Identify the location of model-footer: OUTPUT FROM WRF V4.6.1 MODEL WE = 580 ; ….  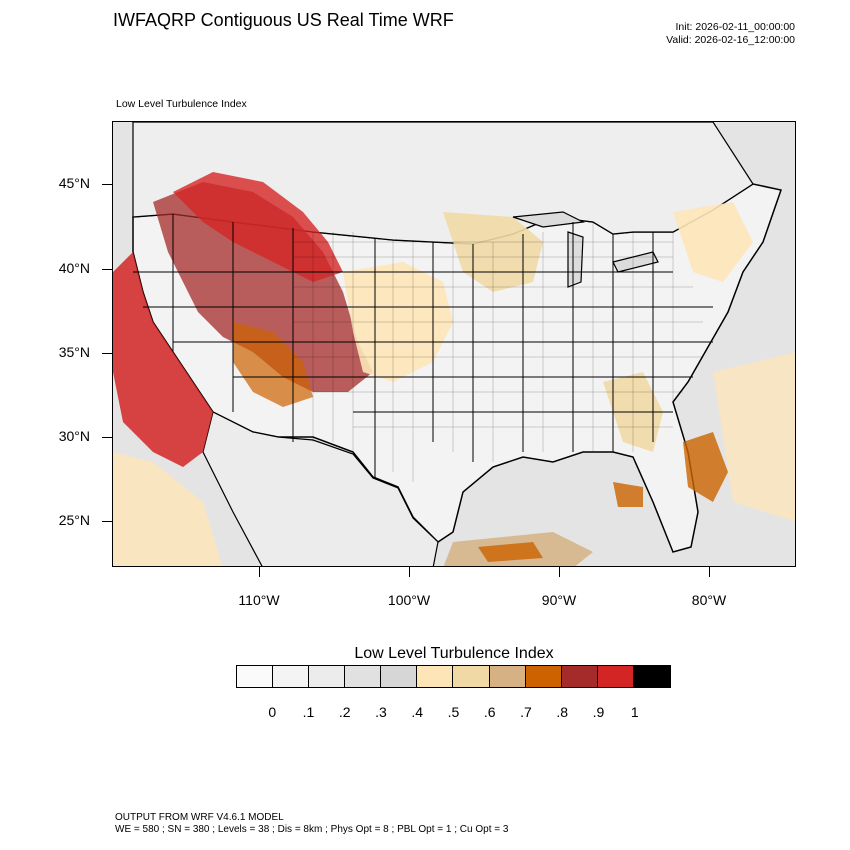
(311, 824).